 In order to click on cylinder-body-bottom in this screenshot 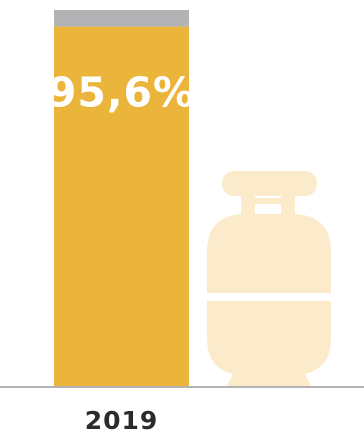, I will do `click(269, 343)`.